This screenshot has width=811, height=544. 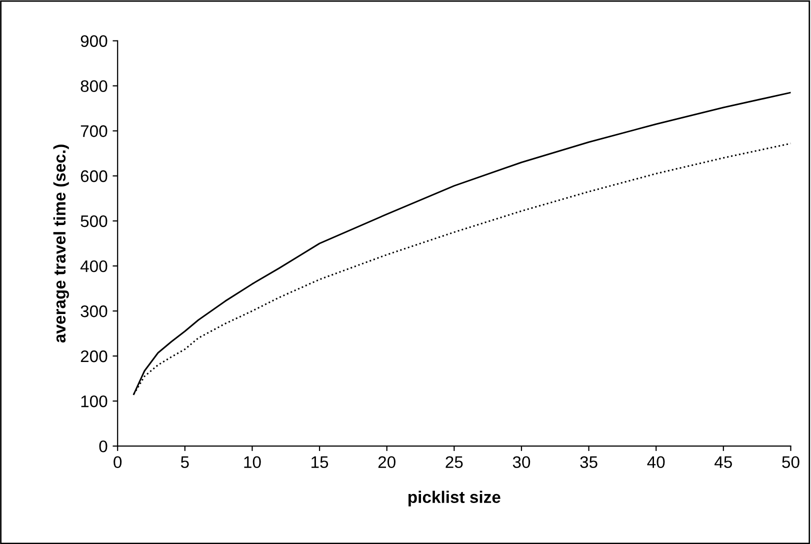 I want to click on y-tick-label: 200, so click(x=94, y=356).